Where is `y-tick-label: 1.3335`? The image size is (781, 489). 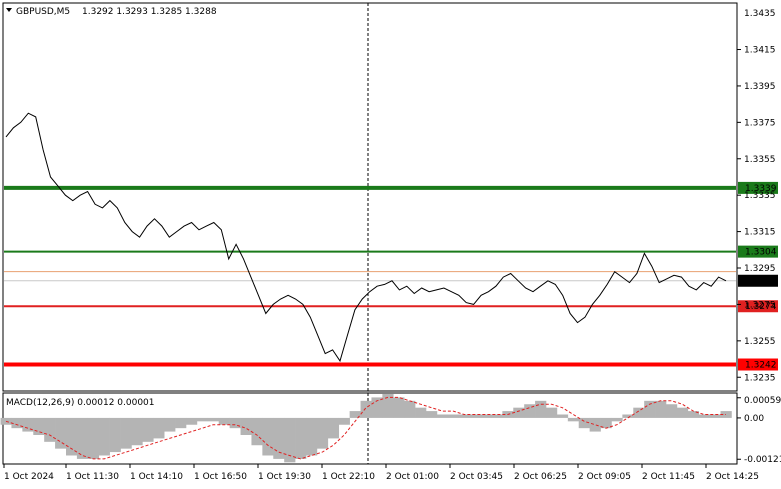 y-tick-label: 1.3335 is located at coordinates (760, 196).